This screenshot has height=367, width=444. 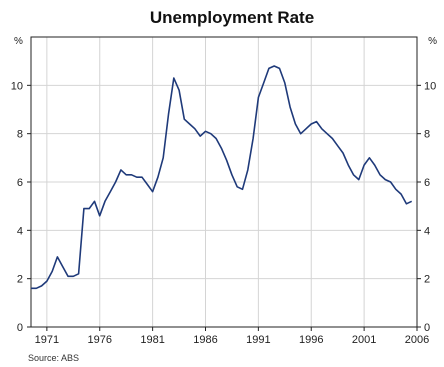 What do you see at coordinates (427, 135) in the screenshot?
I see `y-tick-label-right: 8` at bounding box center [427, 135].